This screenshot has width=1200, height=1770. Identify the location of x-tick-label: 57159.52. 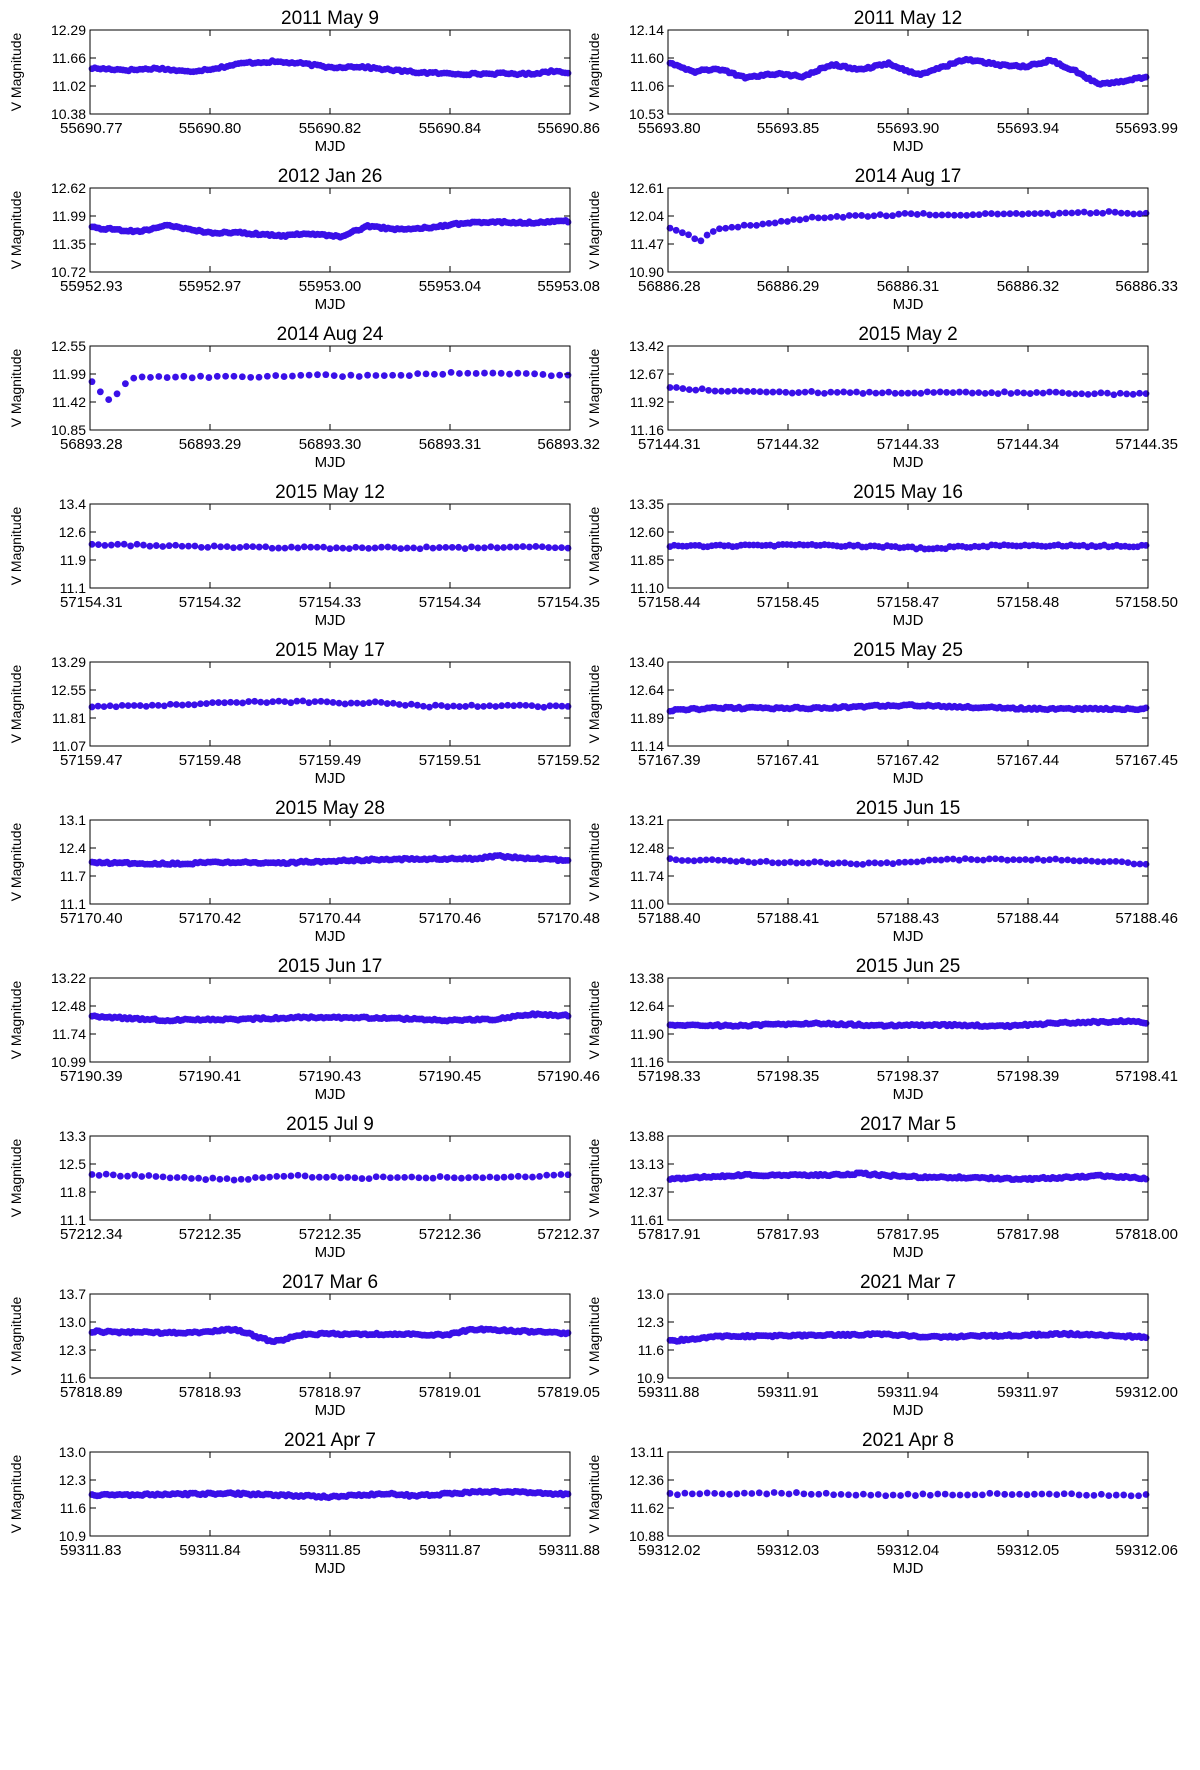
(568, 760).